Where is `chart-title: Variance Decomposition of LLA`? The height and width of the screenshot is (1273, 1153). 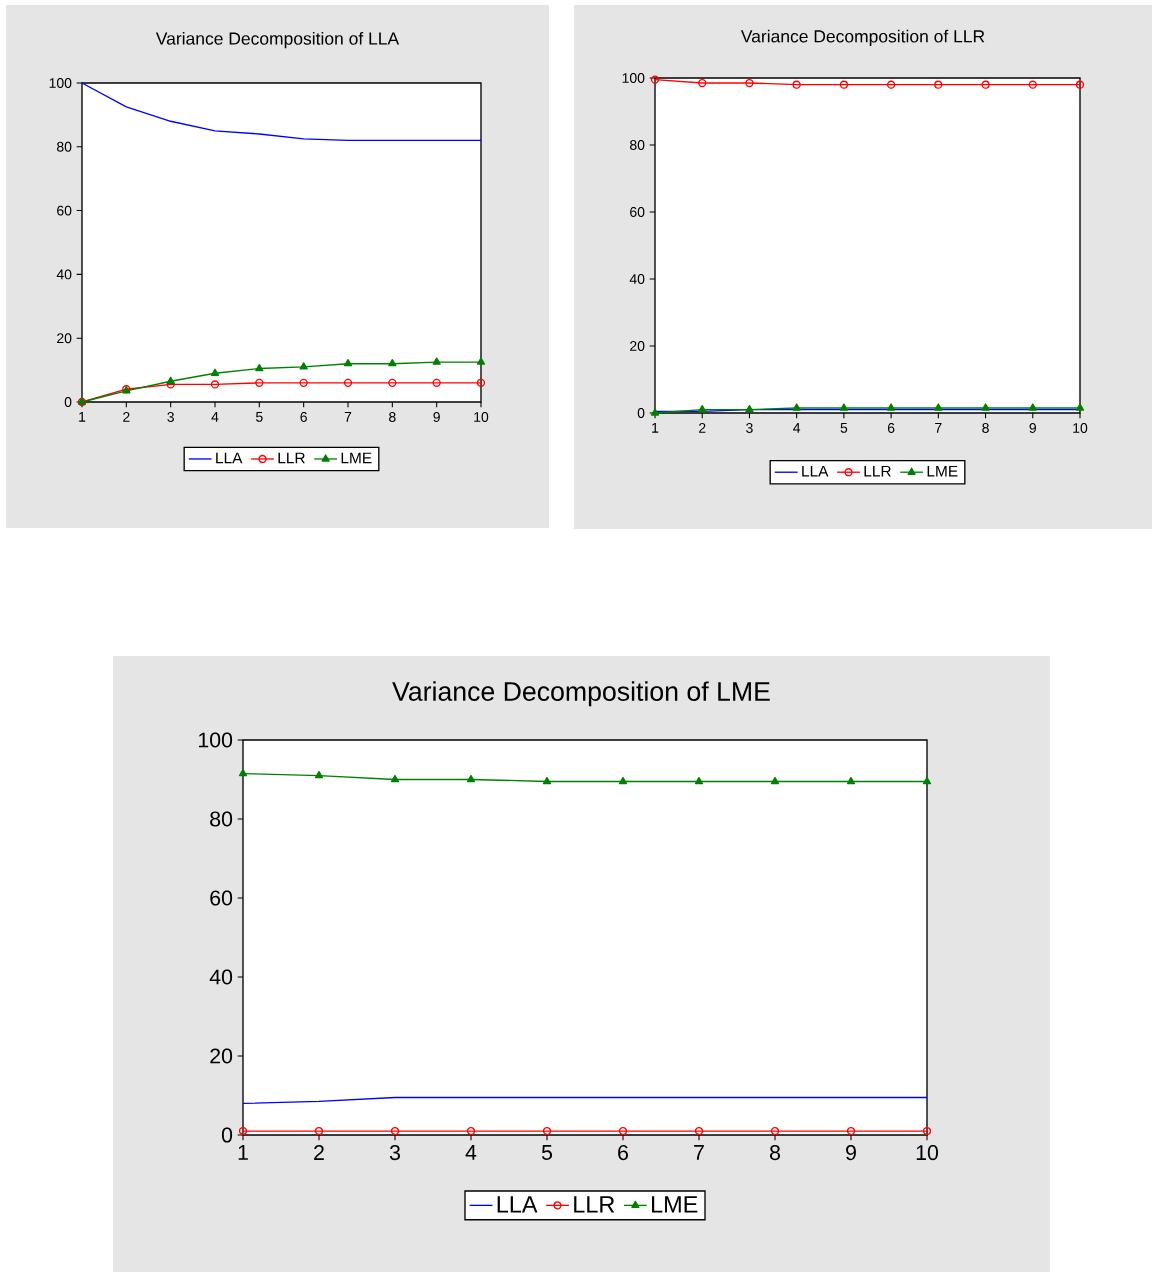 chart-title: Variance Decomposition of LLA is located at coordinates (277, 40).